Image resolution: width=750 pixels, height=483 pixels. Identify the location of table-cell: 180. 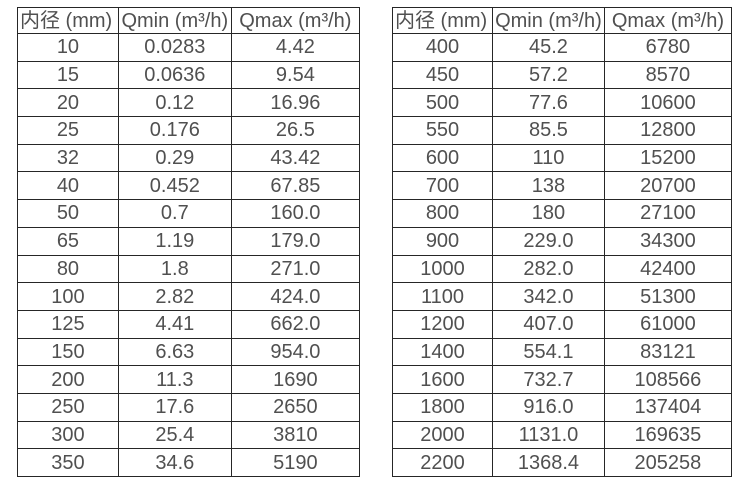
(548, 213).